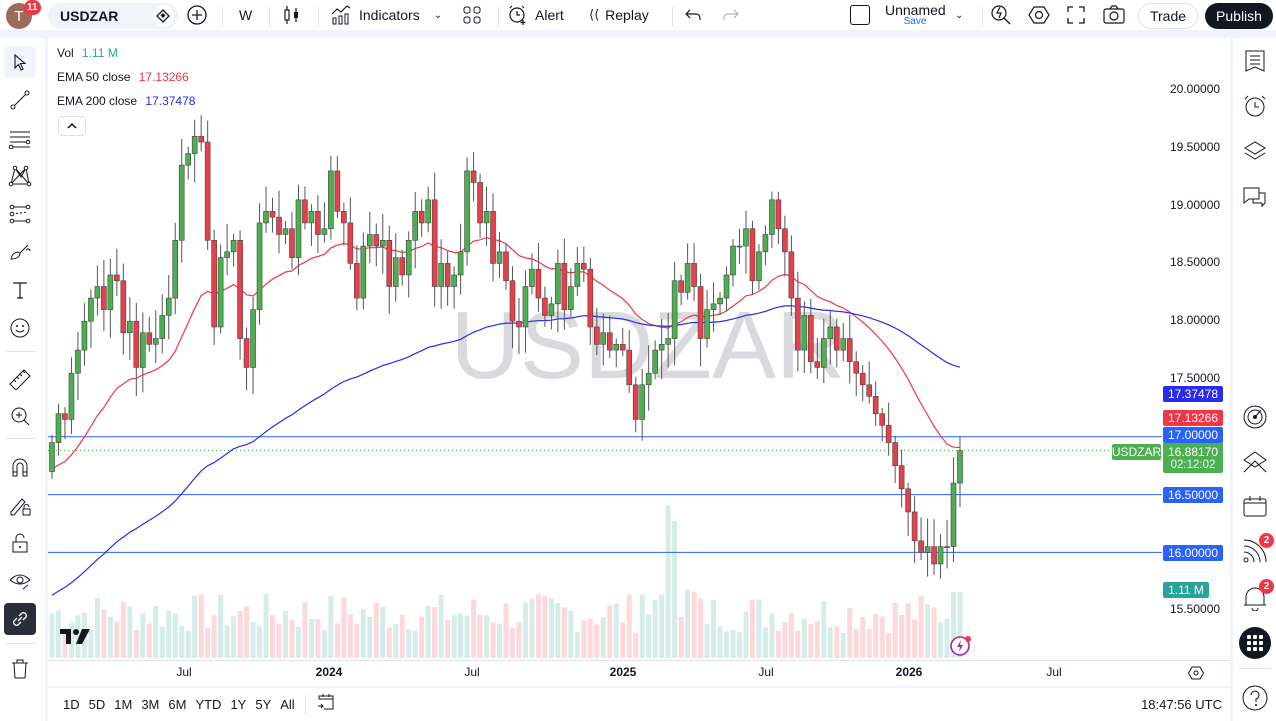 The height and width of the screenshot is (721, 1276). Describe the element at coordinates (1255, 551) in the screenshot. I see `news-feed-button` at that location.